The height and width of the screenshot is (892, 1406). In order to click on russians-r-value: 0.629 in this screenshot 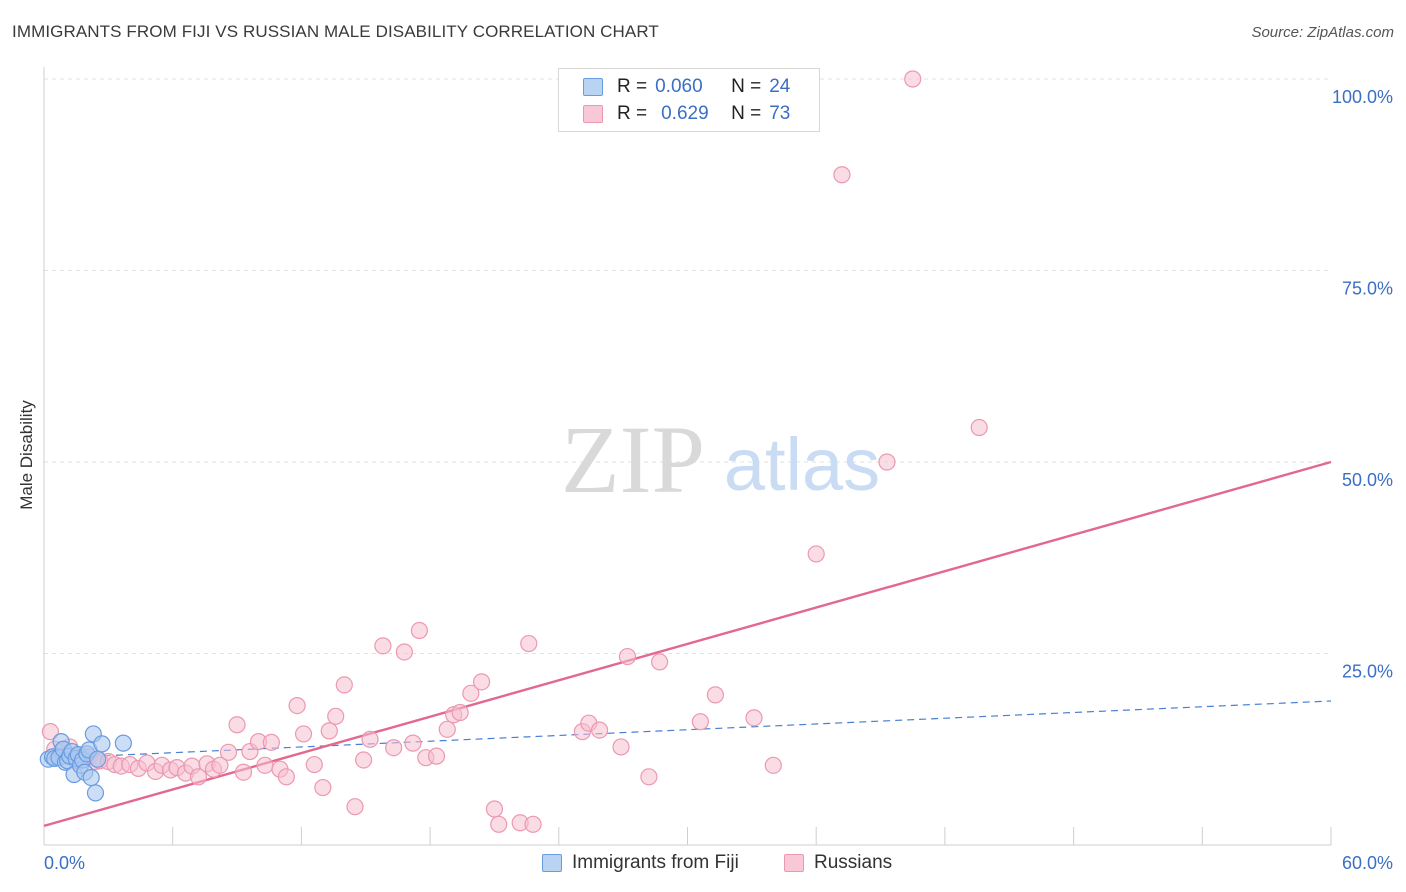, I will do `click(685, 113)`.